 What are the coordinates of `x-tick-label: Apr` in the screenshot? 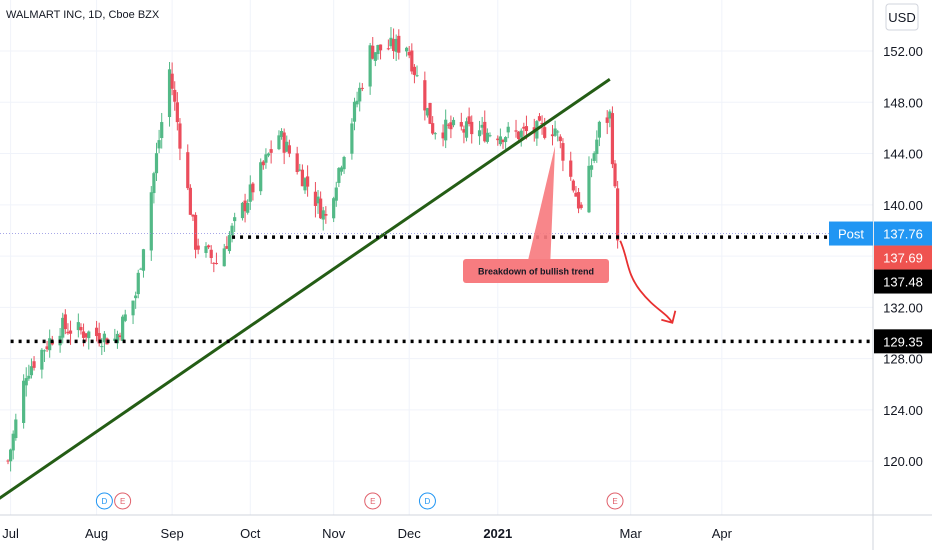 It's located at (722, 533).